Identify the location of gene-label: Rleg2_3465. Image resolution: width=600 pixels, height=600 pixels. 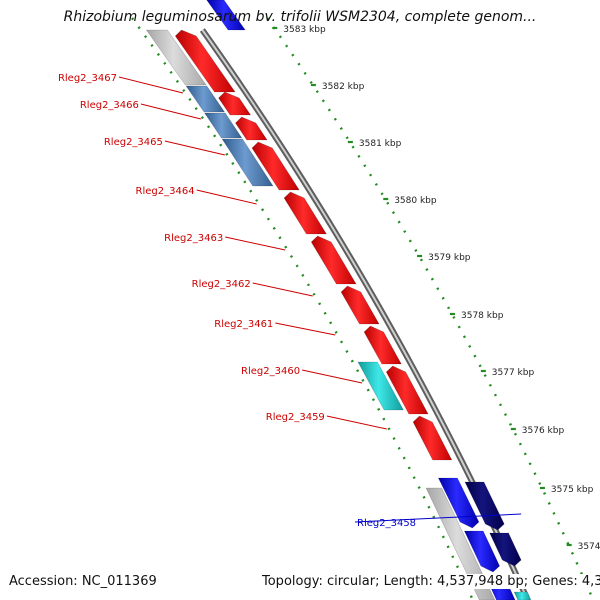
(133, 142).